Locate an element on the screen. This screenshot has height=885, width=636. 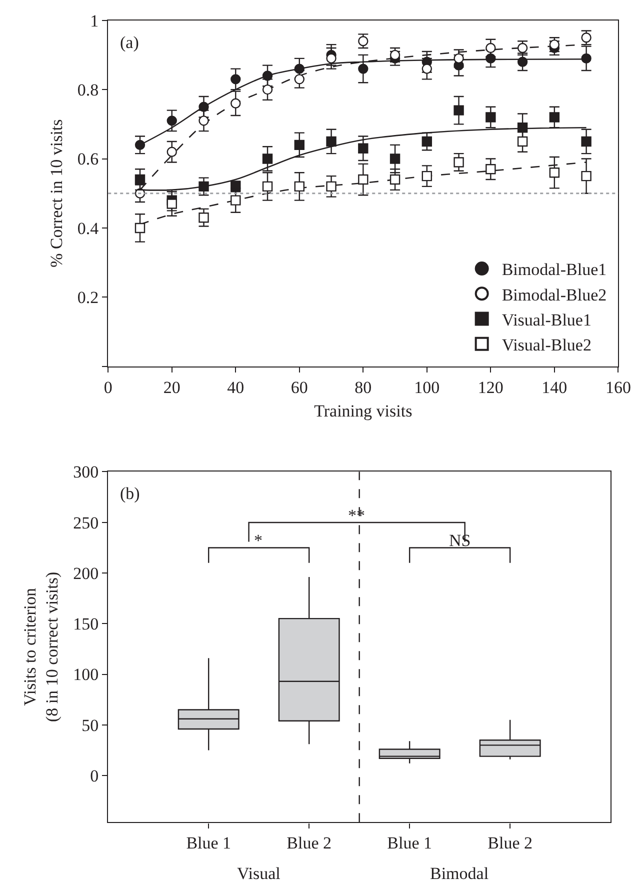
y-tick-label: 0.6 is located at coordinates (88, 159).